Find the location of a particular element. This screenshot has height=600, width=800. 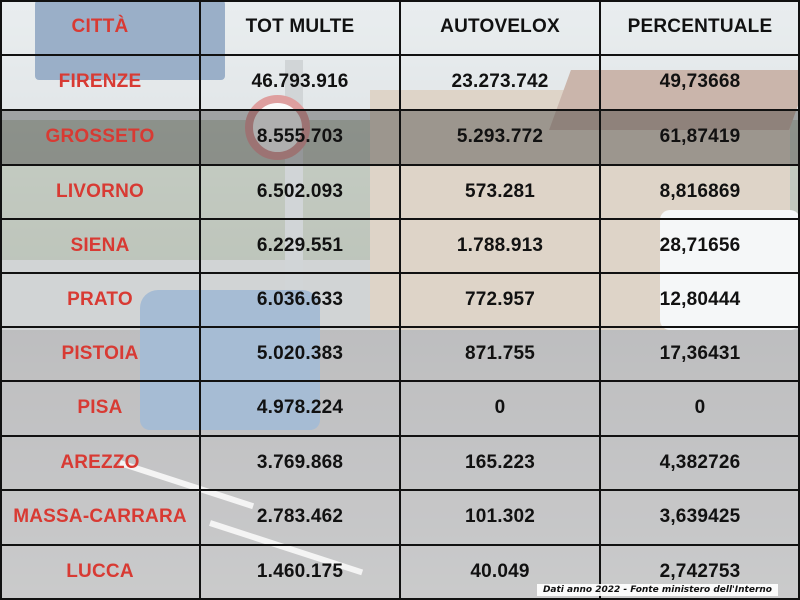

table-row: PRATO 6.036.633 772.957 12,80444 is located at coordinates (400, 300).